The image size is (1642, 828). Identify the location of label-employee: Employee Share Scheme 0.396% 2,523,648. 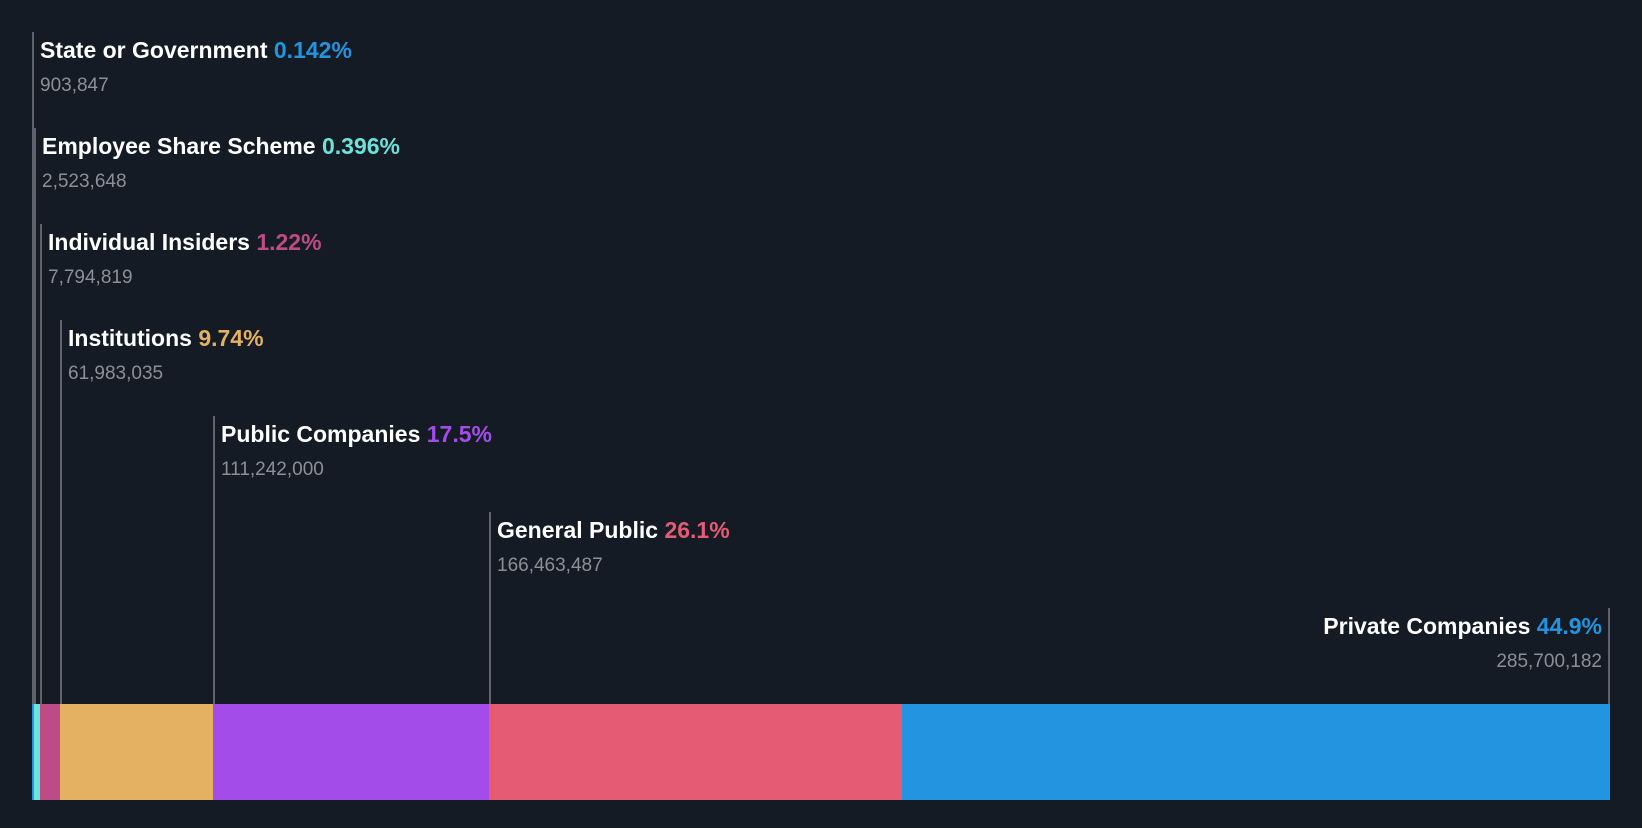
(221, 163).